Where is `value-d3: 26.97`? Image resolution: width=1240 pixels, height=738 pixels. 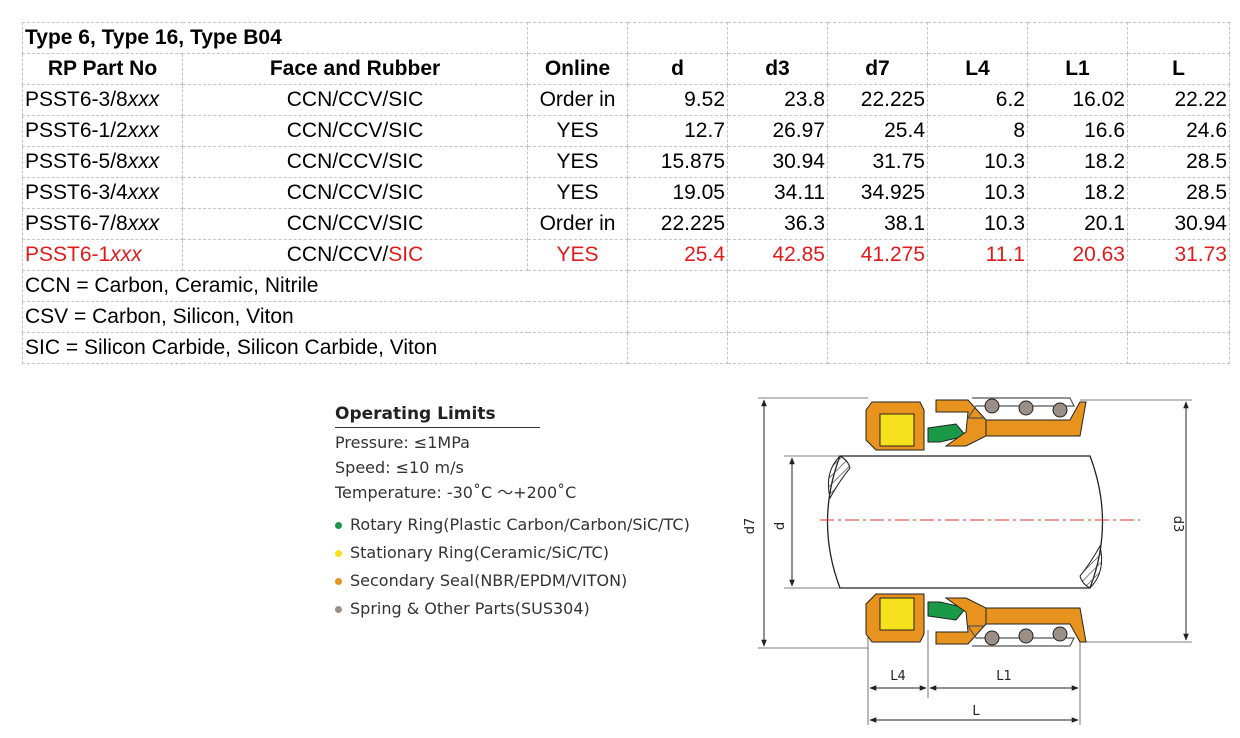
value-d3: 26.97 is located at coordinates (777, 131).